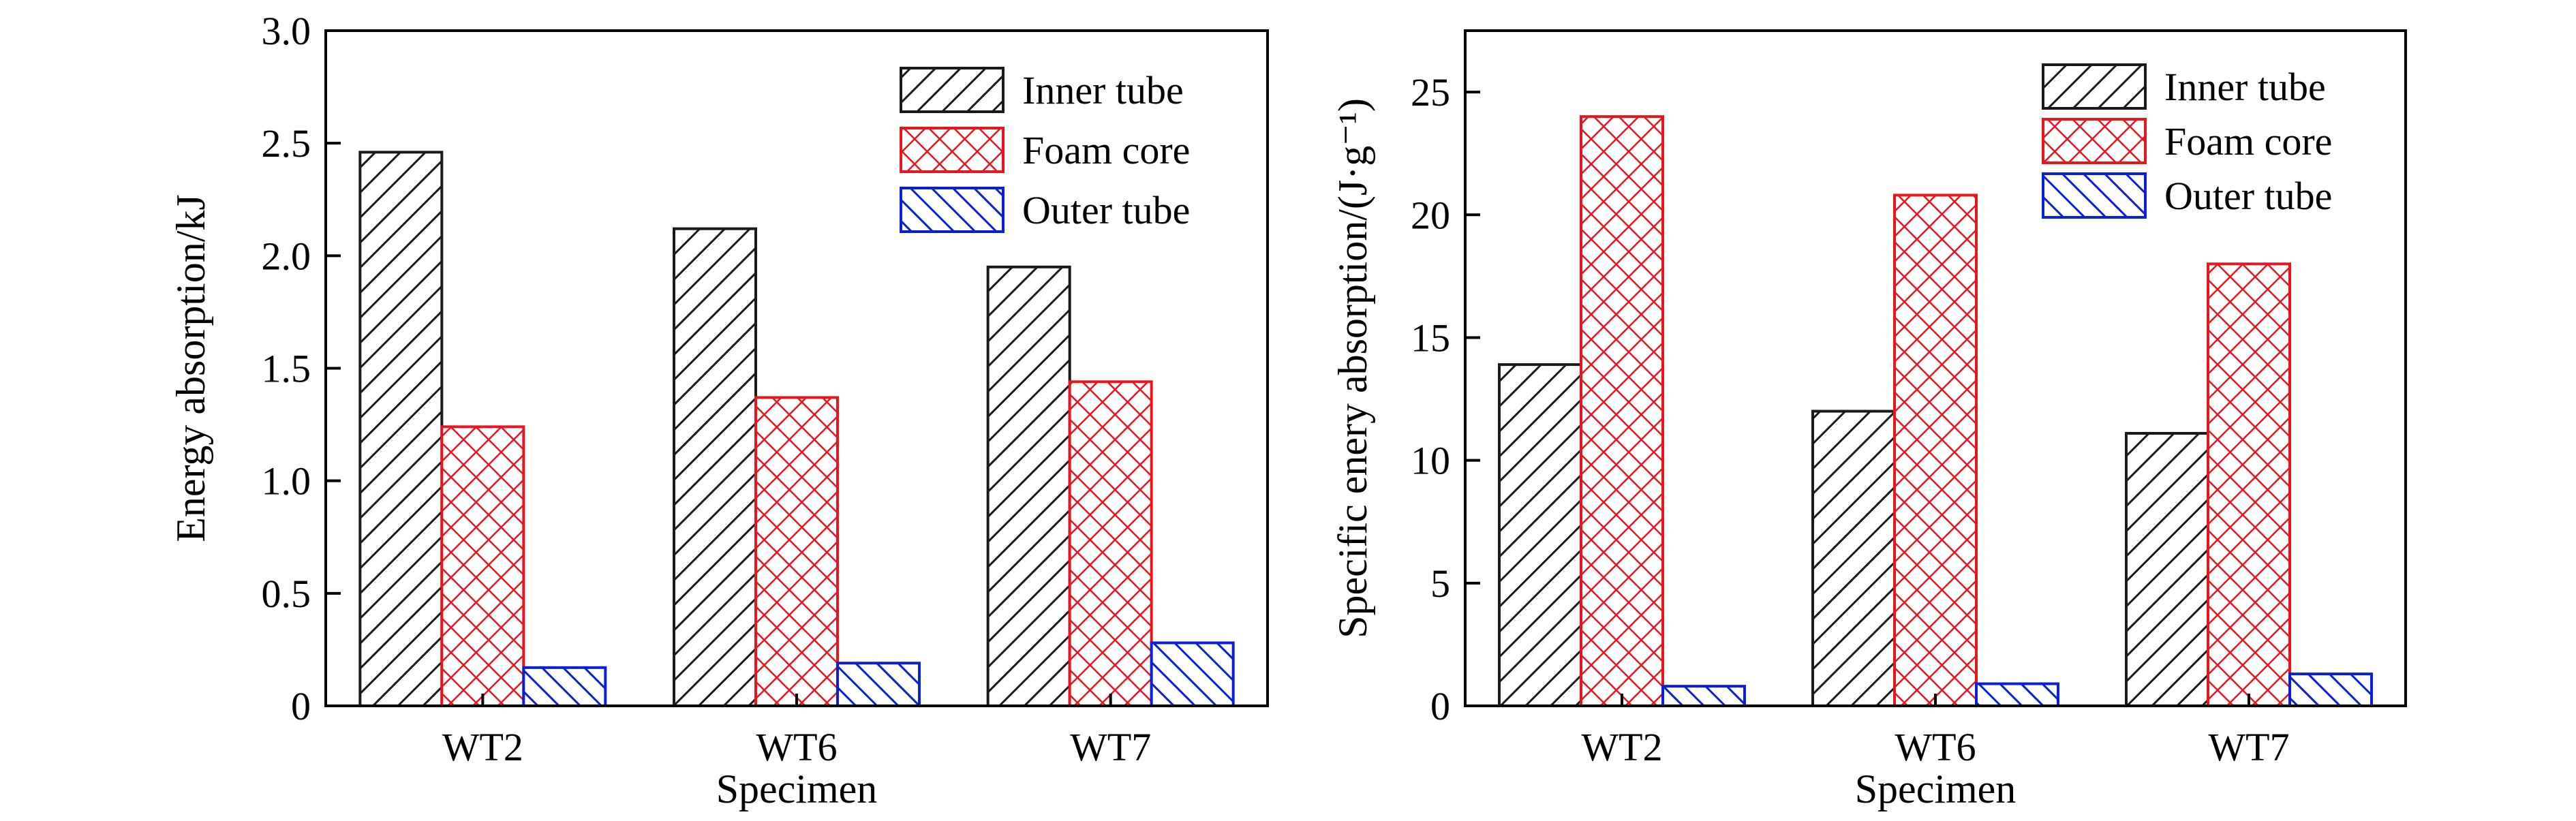 This screenshot has width=2576, height=821. Describe the element at coordinates (286, 482) in the screenshot. I see `y-tick-label: 1.0` at that location.